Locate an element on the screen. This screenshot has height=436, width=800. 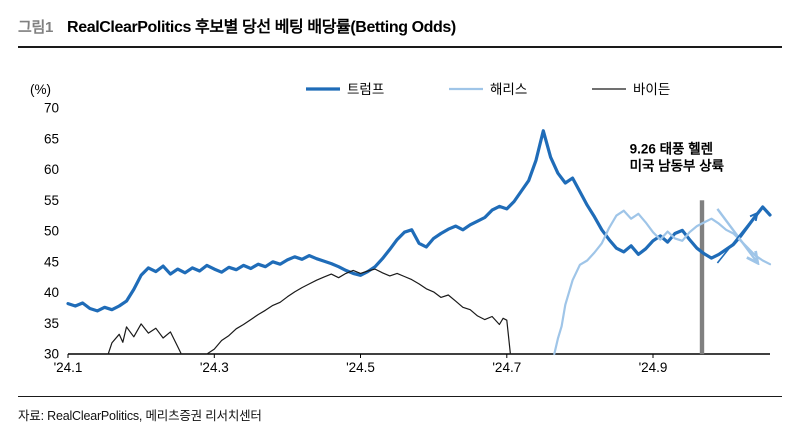
svg-text: 9.26 태풍 헬렌 is located at coordinates (671, 149).